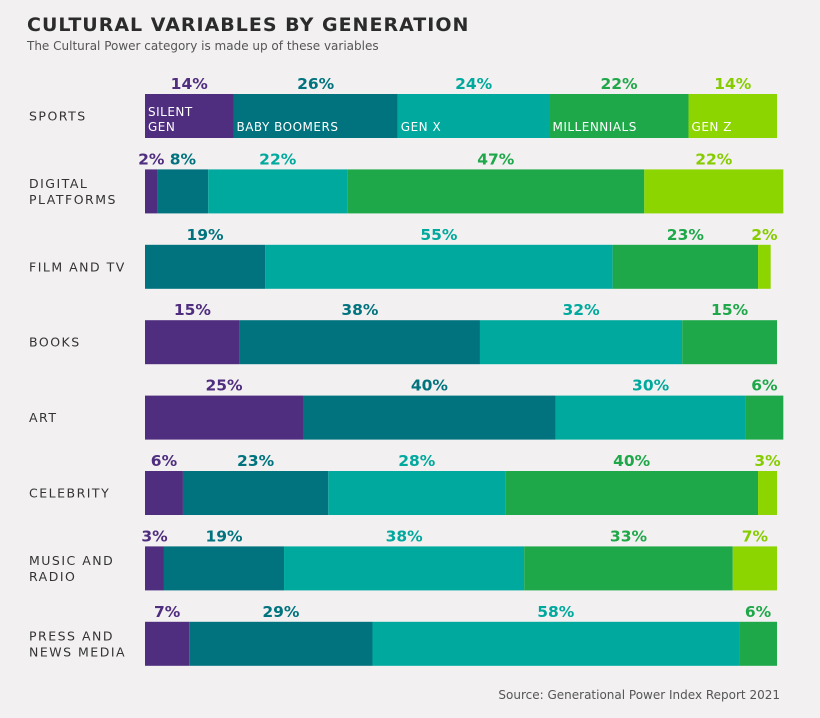 This screenshot has height=718, width=820. I want to click on chart-title: CULTURAL VARIABLES BY GENERATION, so click(248, 25).